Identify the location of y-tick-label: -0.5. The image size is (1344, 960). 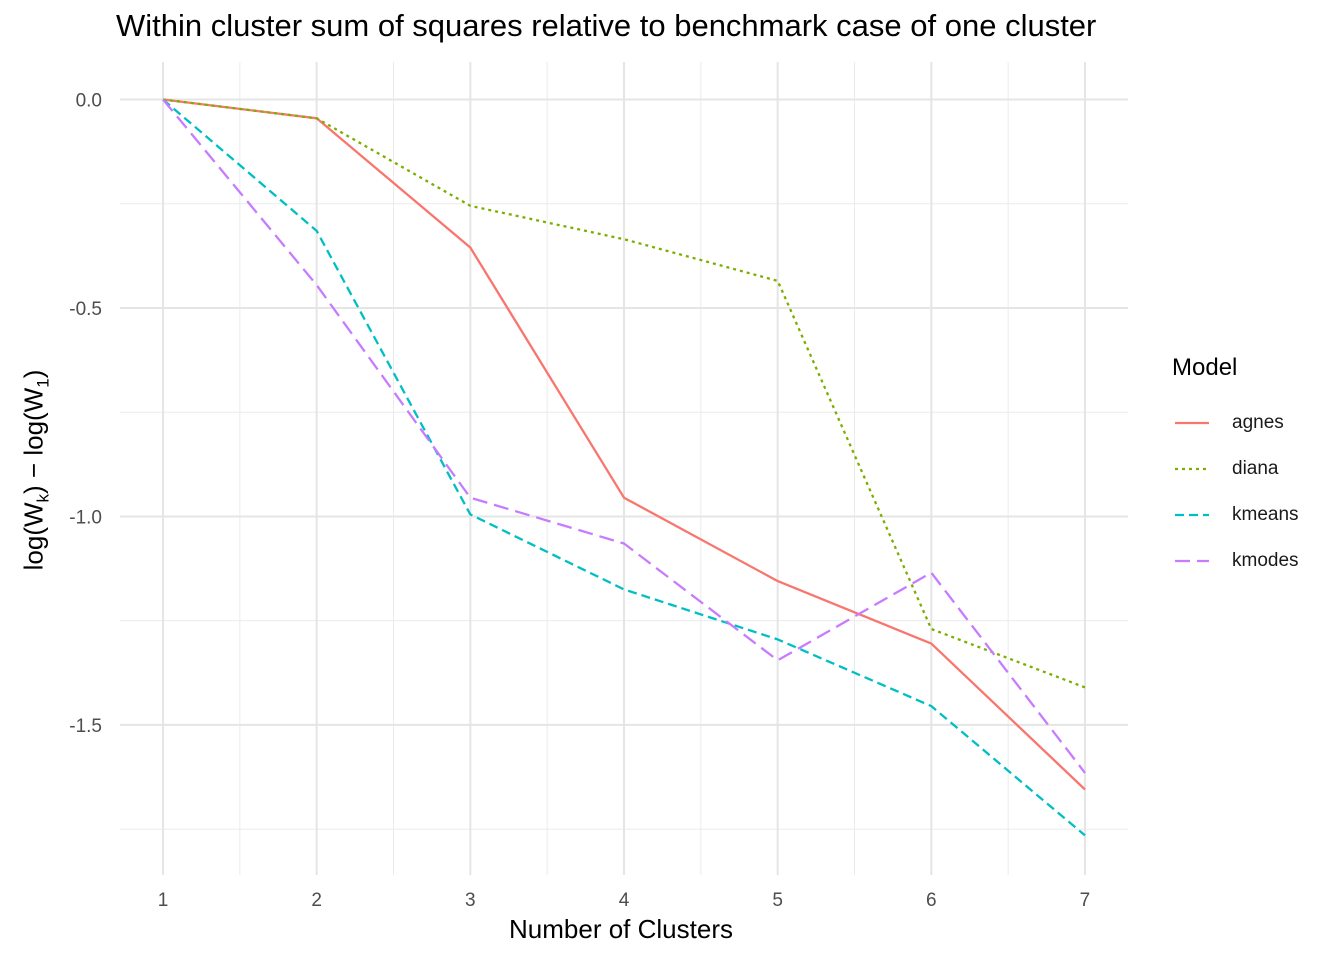
(85, 309).